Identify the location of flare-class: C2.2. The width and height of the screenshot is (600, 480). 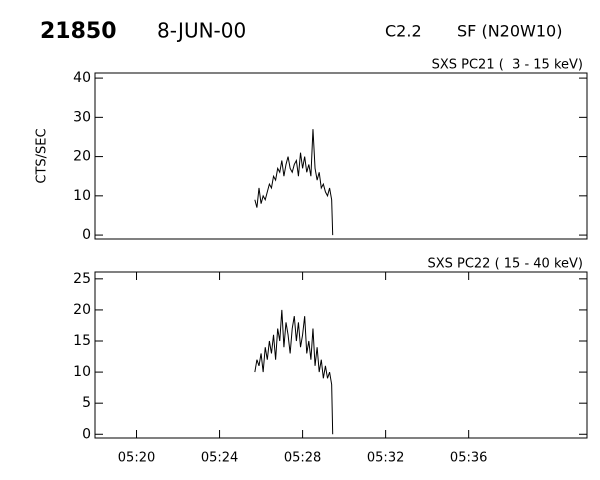
(403, 31).